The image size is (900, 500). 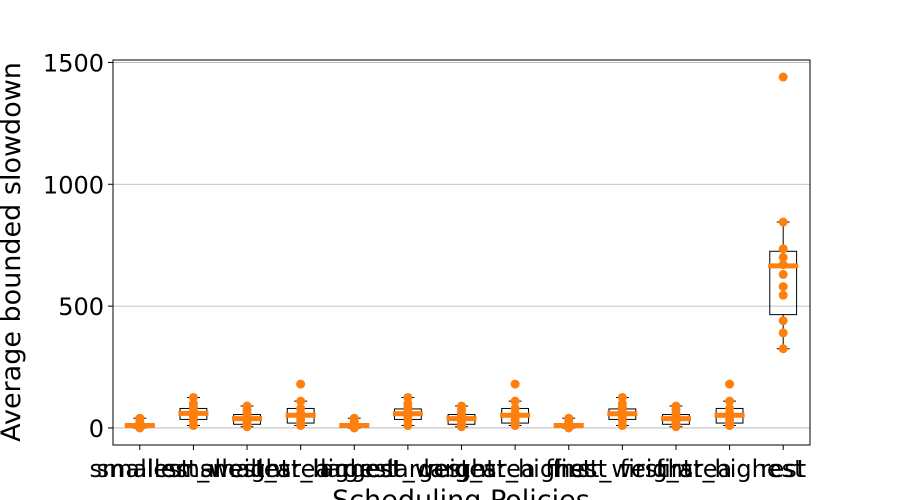 What do you see at coordinates (676, 469) in the screenshot?
I see `x-tick-label: first_area` at bounding box center [676, 469].